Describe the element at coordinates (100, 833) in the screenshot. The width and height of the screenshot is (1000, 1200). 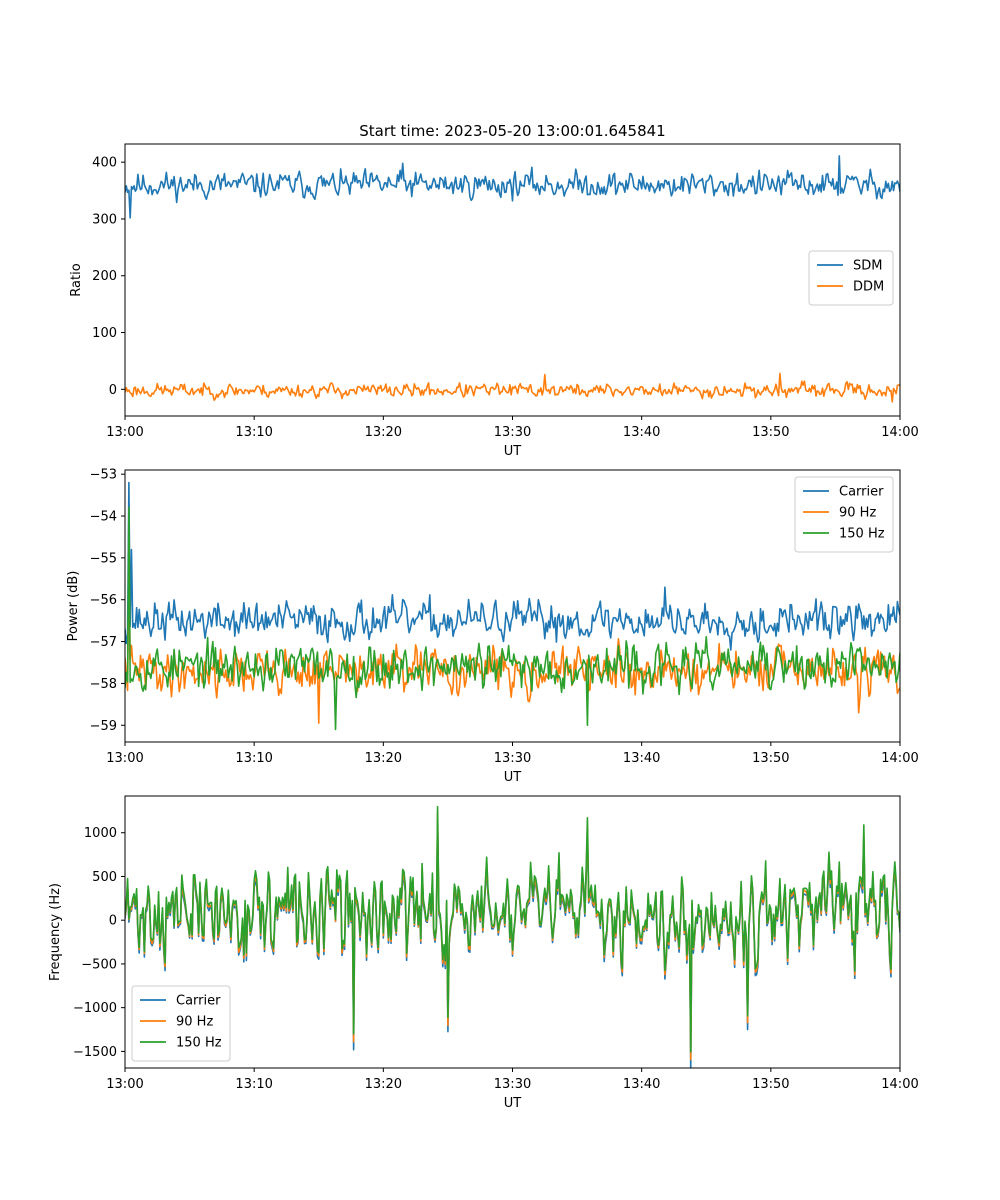
I see `y-tick-label: 1000` at that location.